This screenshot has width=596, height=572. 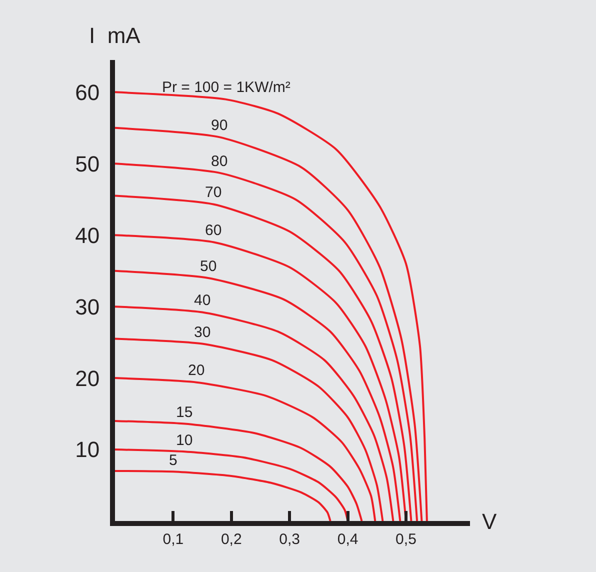 What do you see at coordinates (202, 300) in the screenshot?
I see `series-label: 40` at bounding box center [202, 300].